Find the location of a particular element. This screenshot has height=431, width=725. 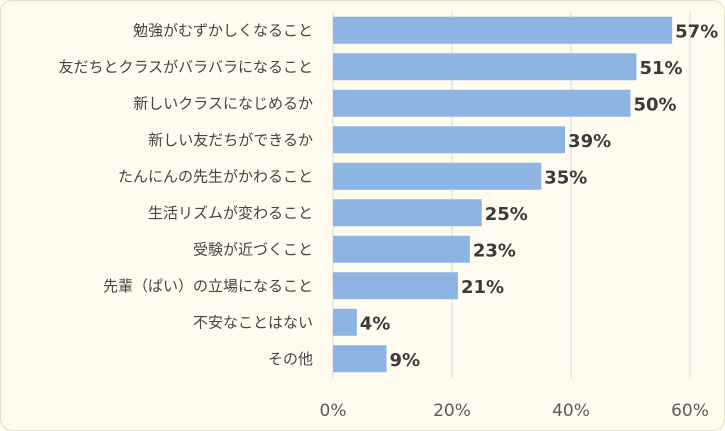

value-label: 35% is located at coordinates (565, 177).